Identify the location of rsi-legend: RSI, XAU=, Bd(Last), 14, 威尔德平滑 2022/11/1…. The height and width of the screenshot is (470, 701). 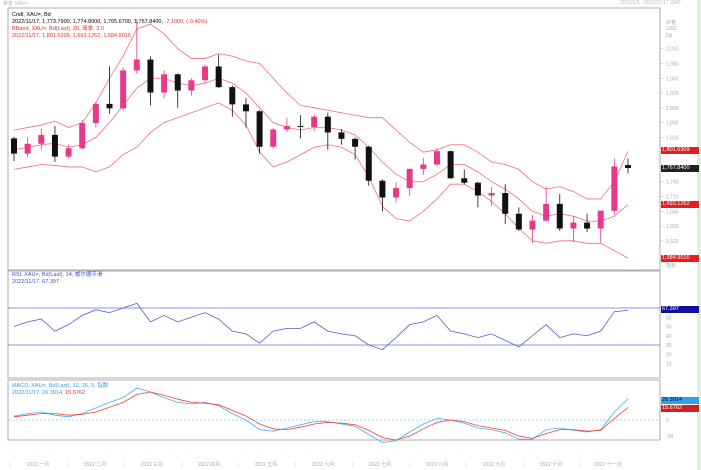
(57, 279).